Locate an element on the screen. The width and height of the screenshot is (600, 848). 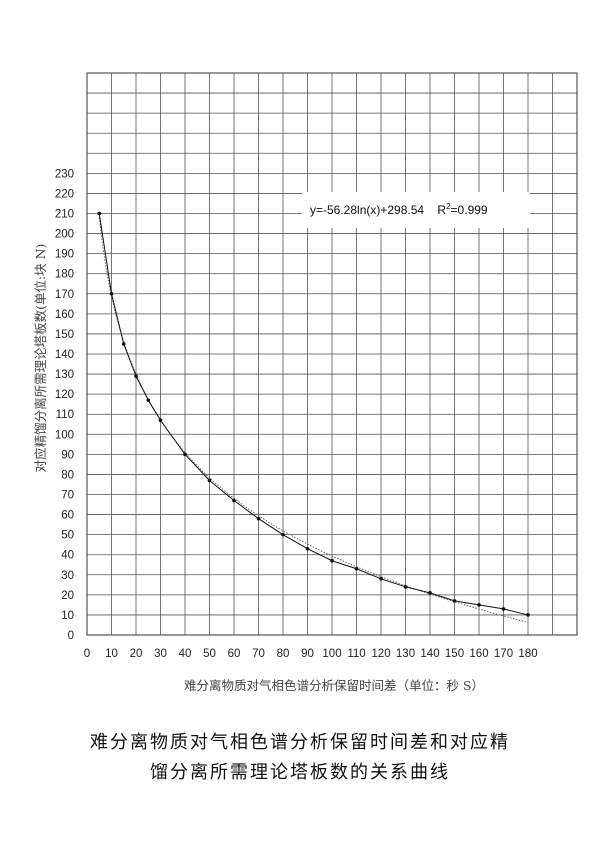
y-tick-label: 30 is located at coordinates (67, 576).